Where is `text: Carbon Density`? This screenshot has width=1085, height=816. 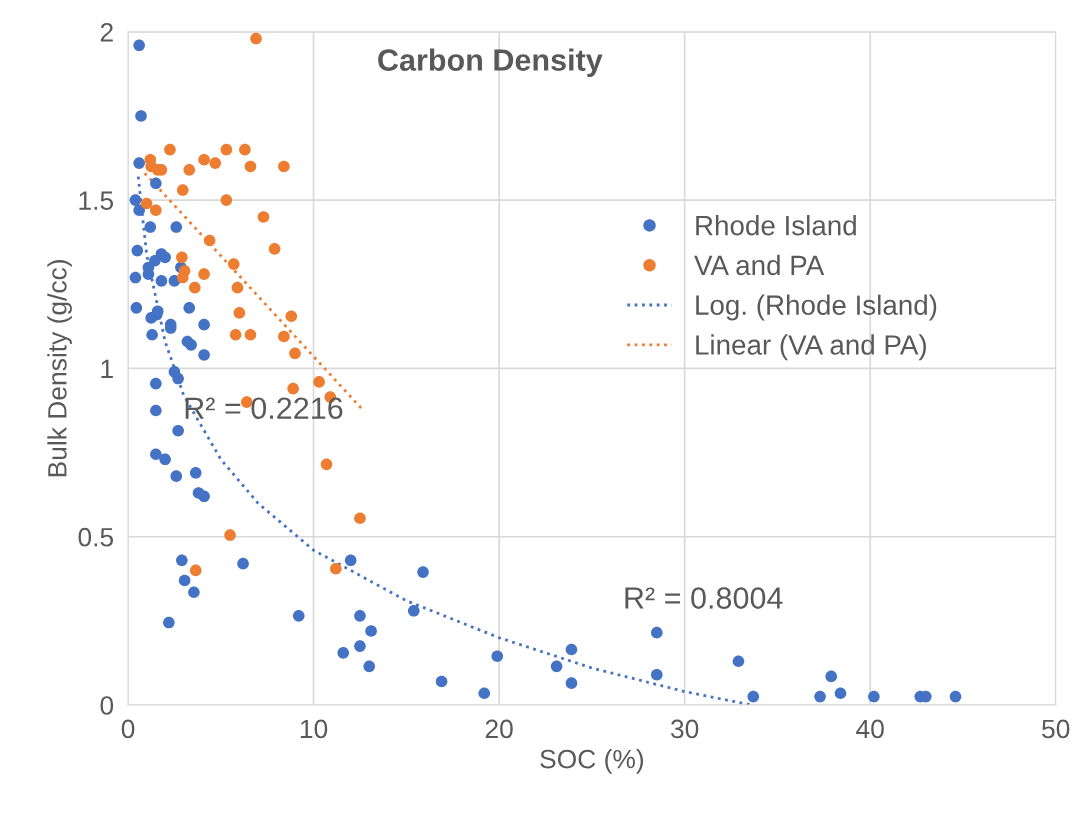 text: Carbon Density is located at coordinates (490, 62).